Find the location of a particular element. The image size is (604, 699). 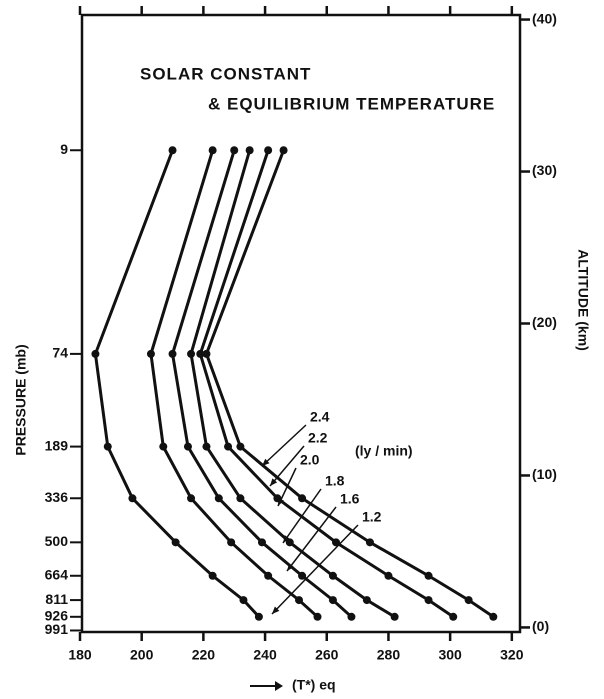

y-tick-label: 189 is located at coordinates (57, 445).